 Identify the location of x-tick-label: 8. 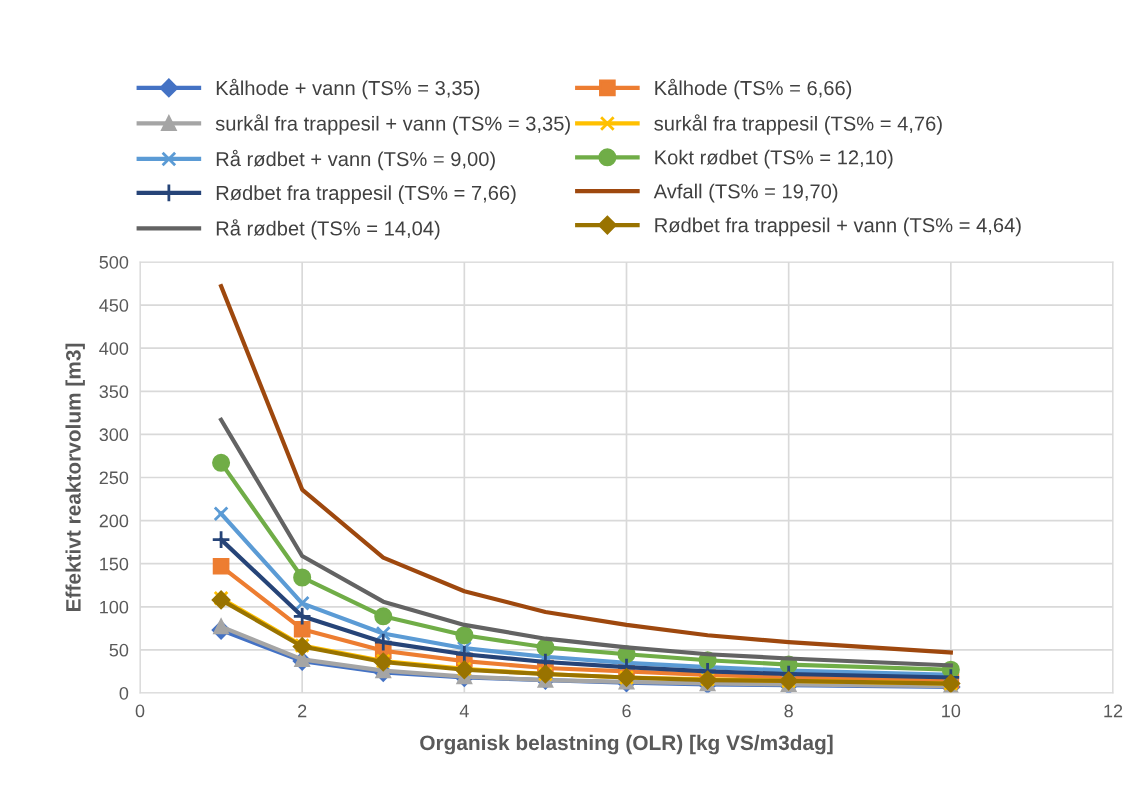
(788, 711).